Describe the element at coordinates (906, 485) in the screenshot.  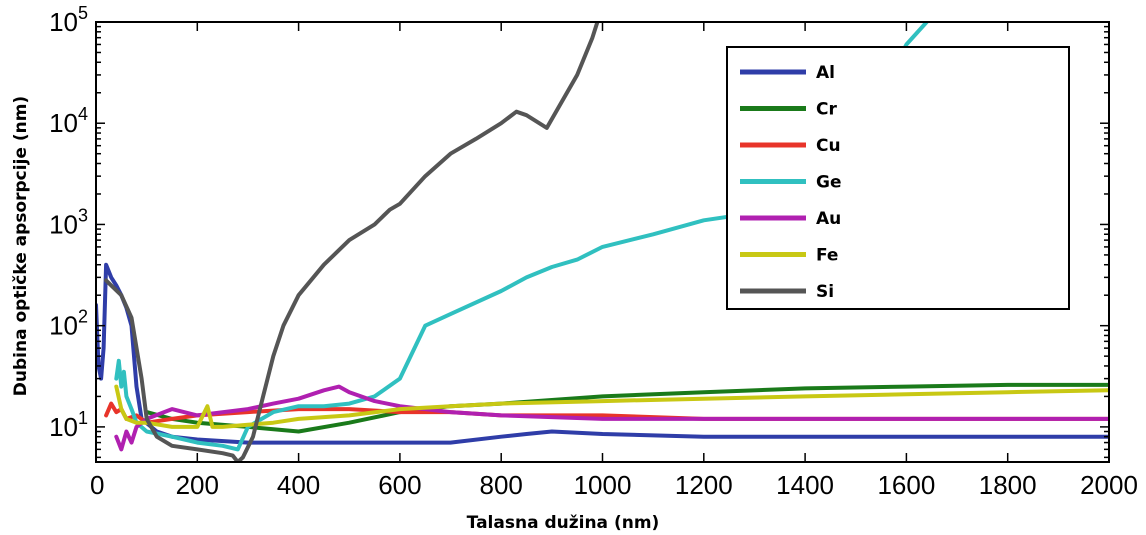
I see `x-tick-label: 1600` at that location.